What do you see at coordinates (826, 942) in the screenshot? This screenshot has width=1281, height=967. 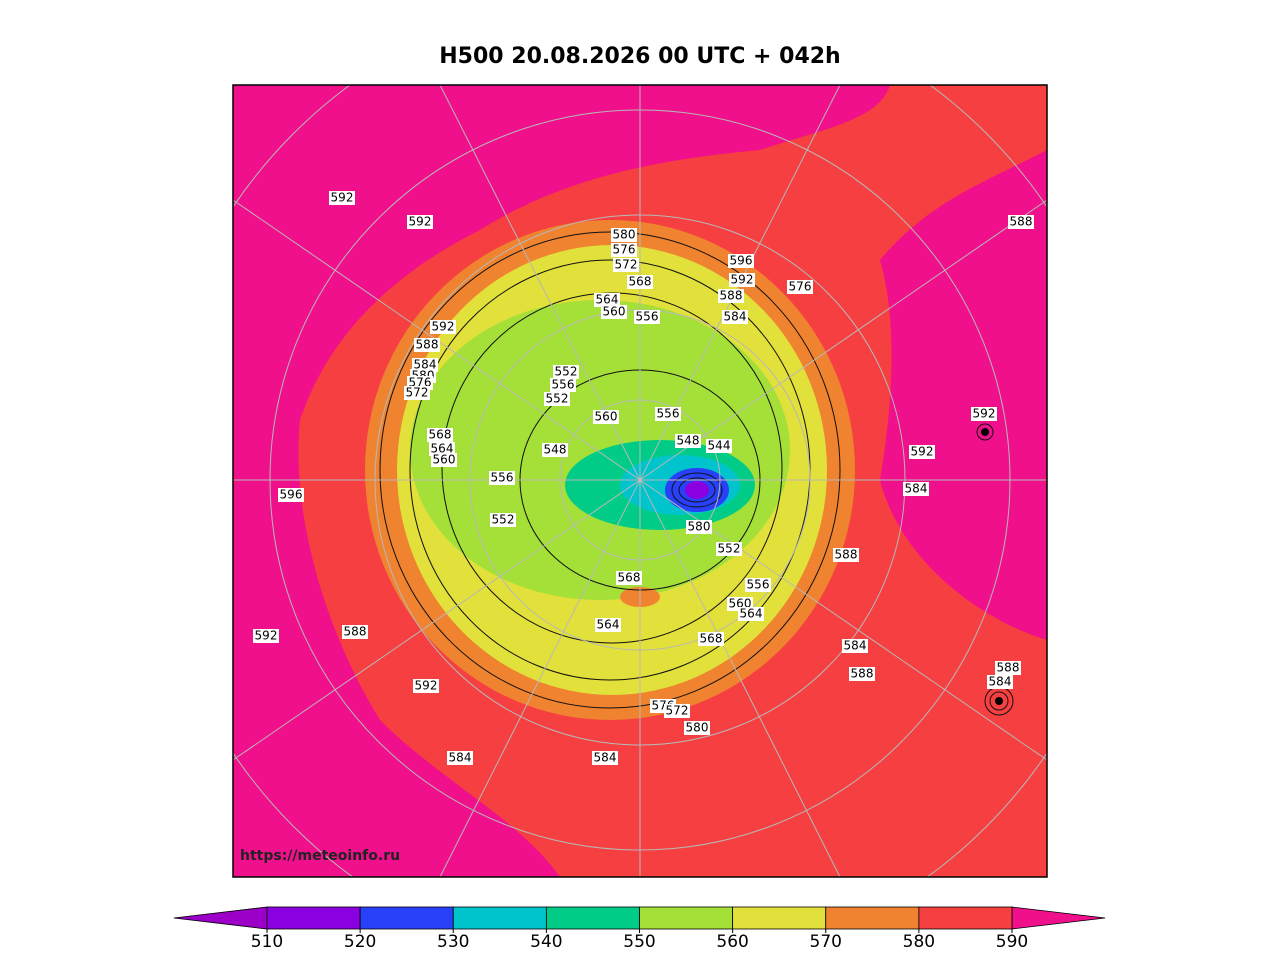 I see `colorbar-tick-label: 570` at bounding box center [826, 942].